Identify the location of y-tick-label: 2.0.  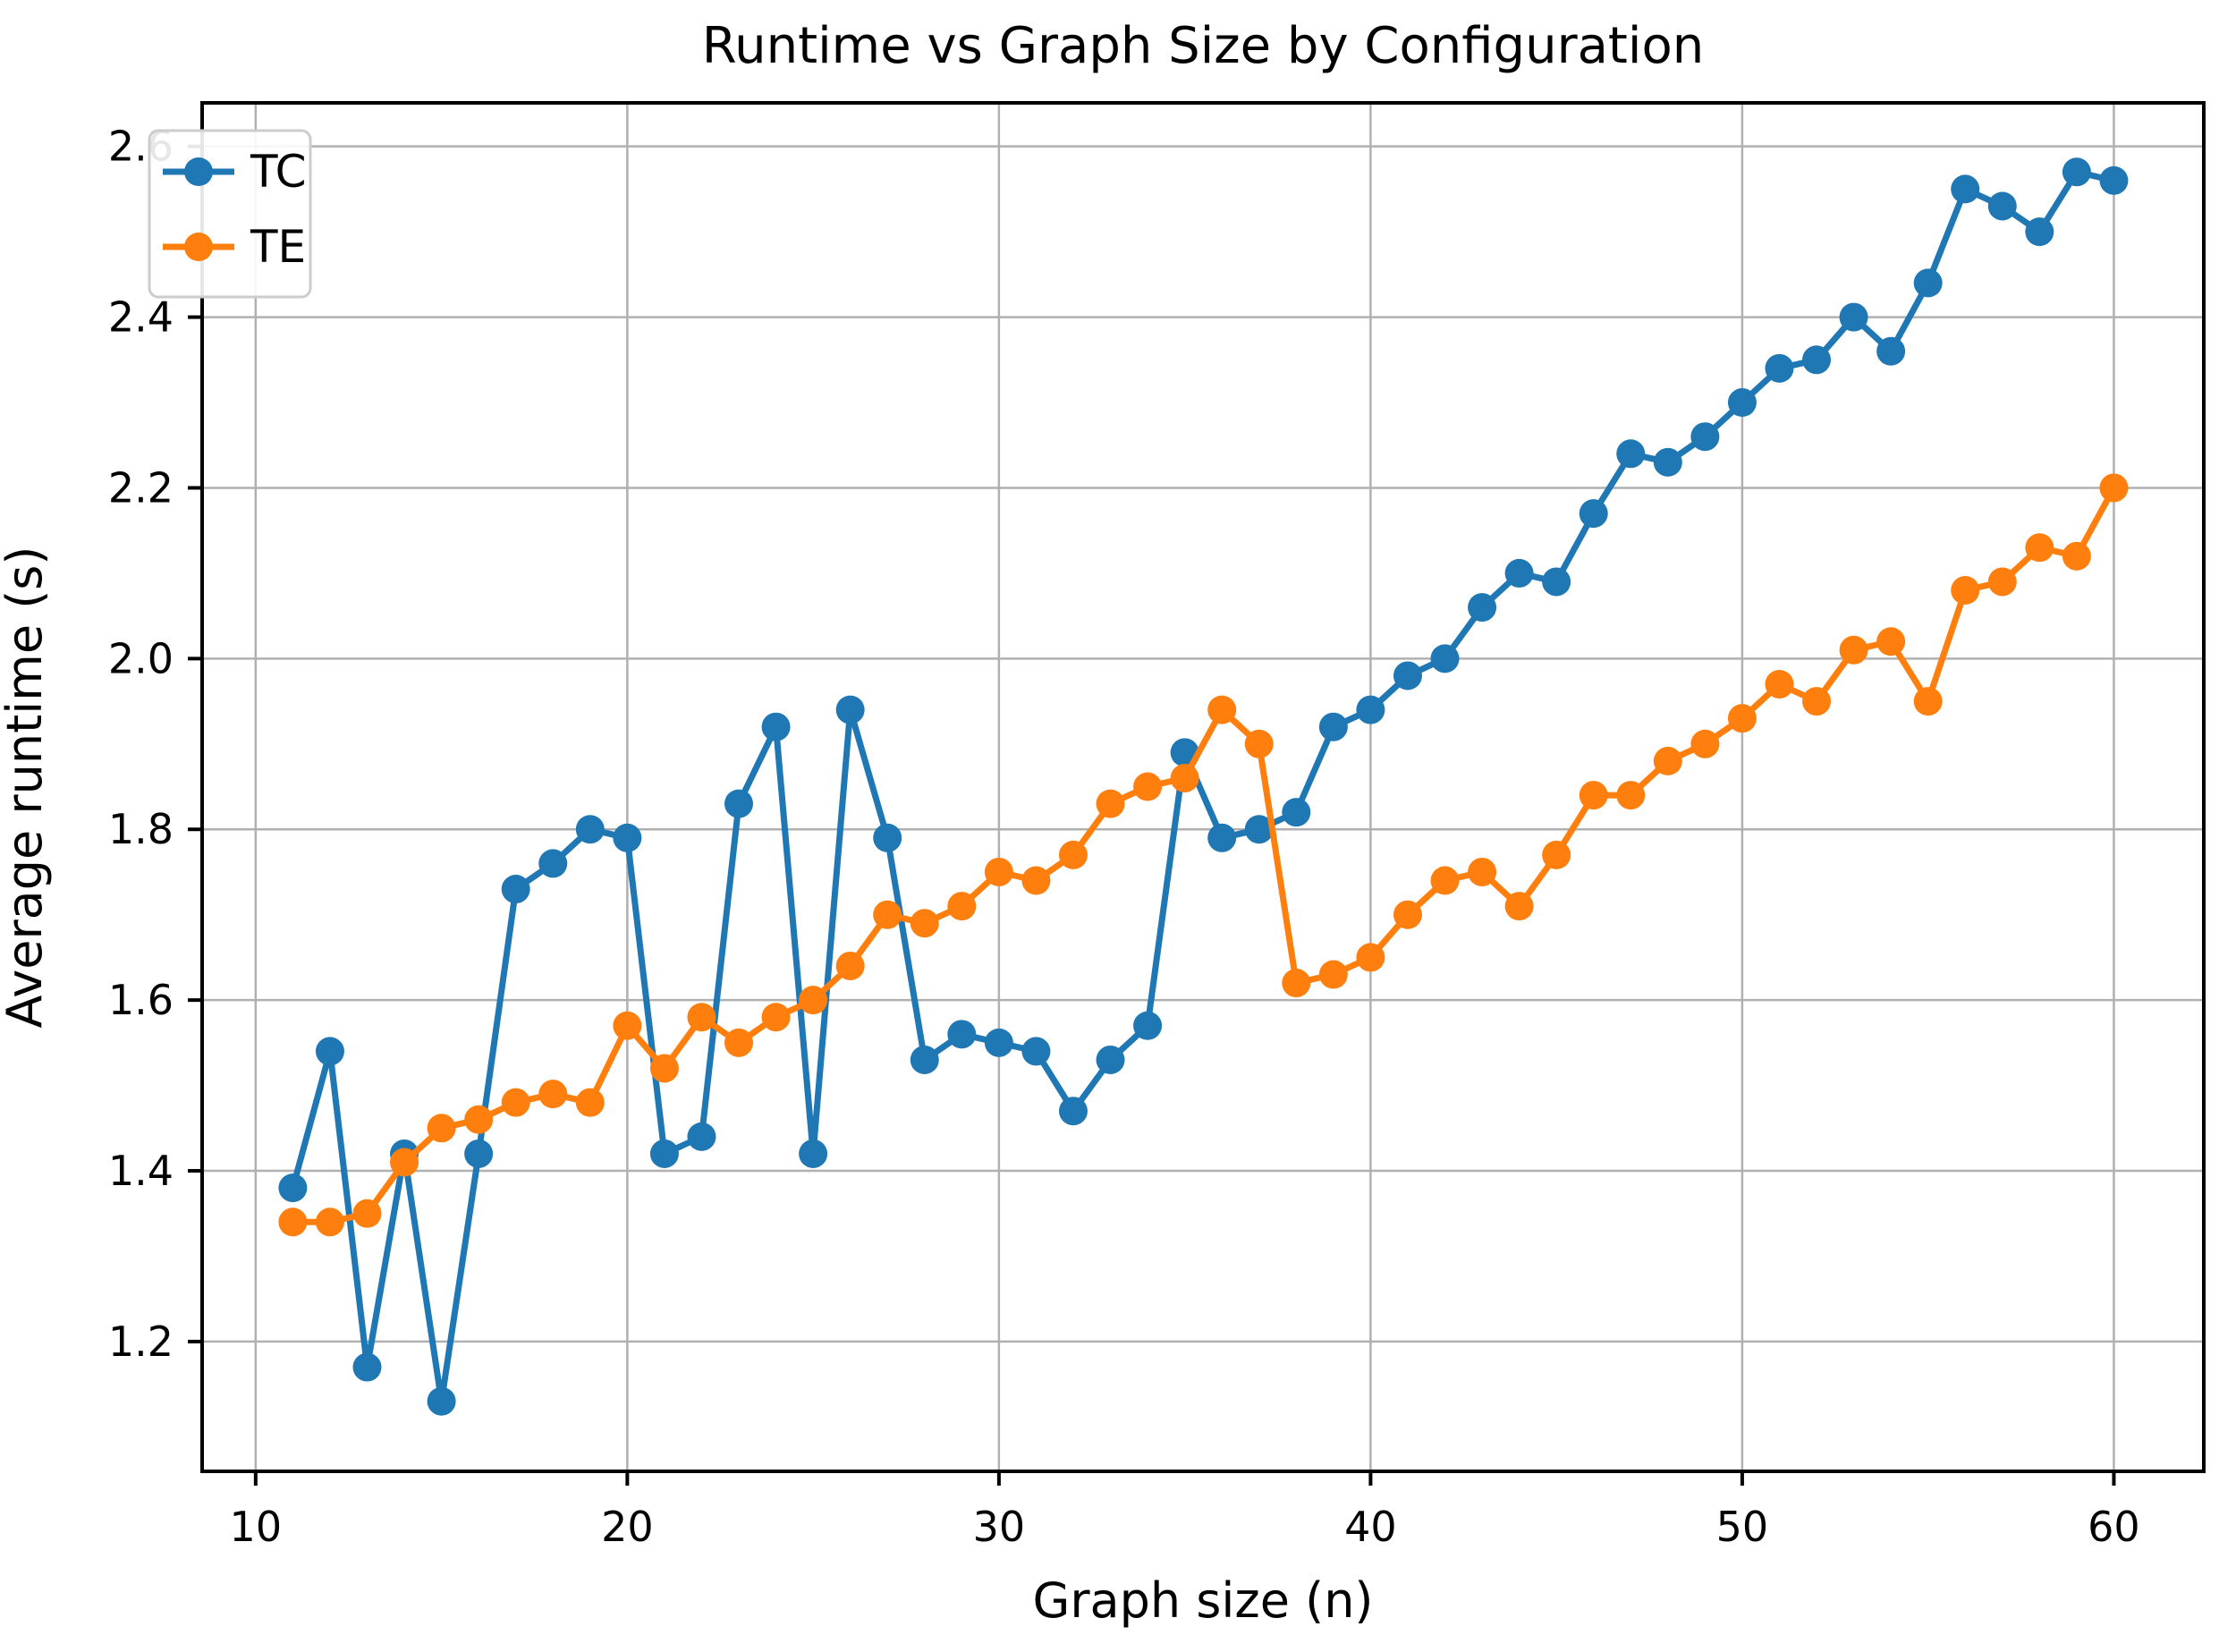
(141, 658).